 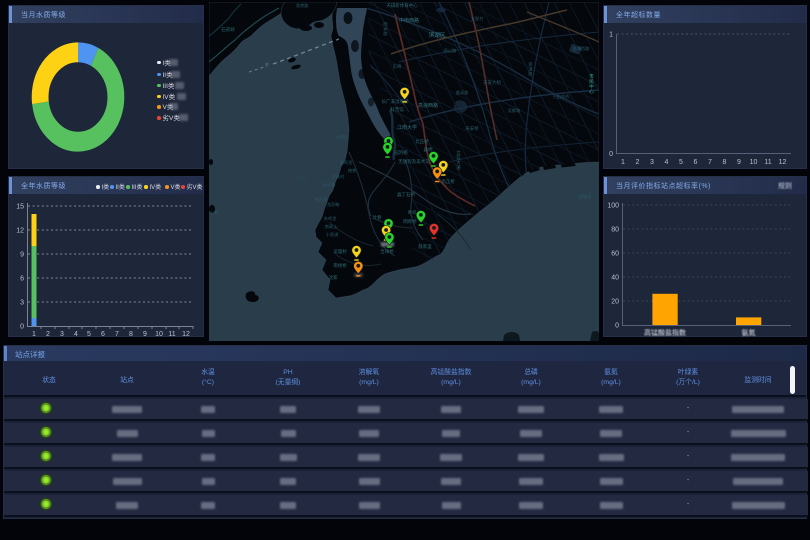 I want to click on svg-text: 高浪西路, so click(x=428, y=105).